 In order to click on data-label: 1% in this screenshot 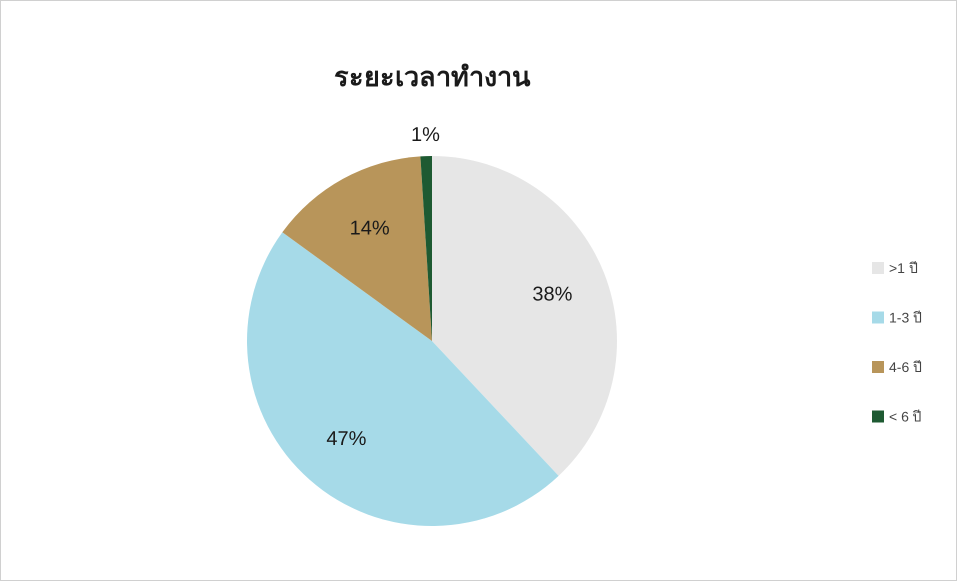, I will do `click(425, 135)`.